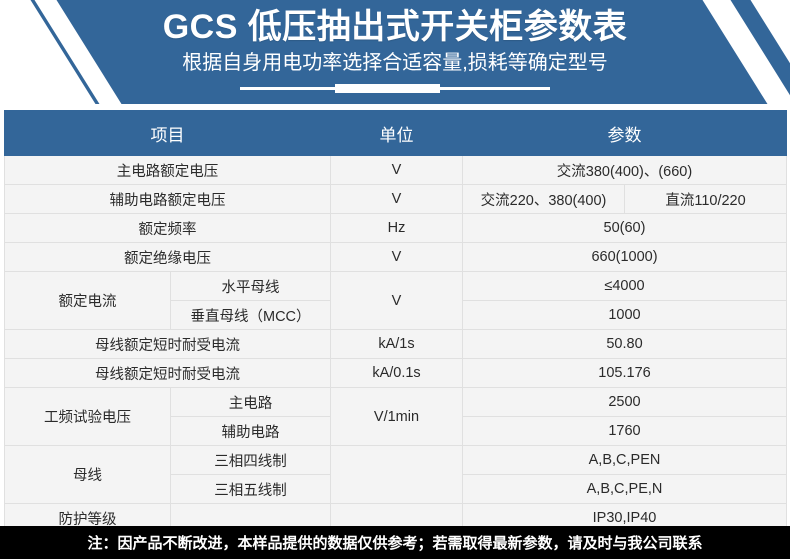 Image resolution: width=790 pixels, height=559 pixels. Describe the element at coordinates (624, 257) in the screenshot. I see `cell-param: 660(1000)` at that location.